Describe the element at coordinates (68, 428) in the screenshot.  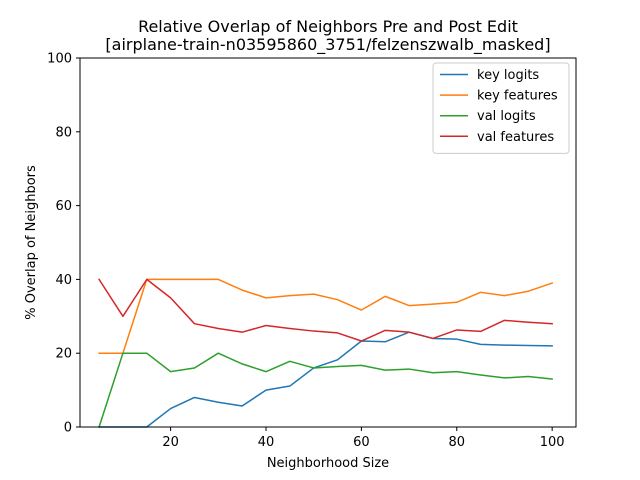
I see `y-tick-label: 0` at that location.